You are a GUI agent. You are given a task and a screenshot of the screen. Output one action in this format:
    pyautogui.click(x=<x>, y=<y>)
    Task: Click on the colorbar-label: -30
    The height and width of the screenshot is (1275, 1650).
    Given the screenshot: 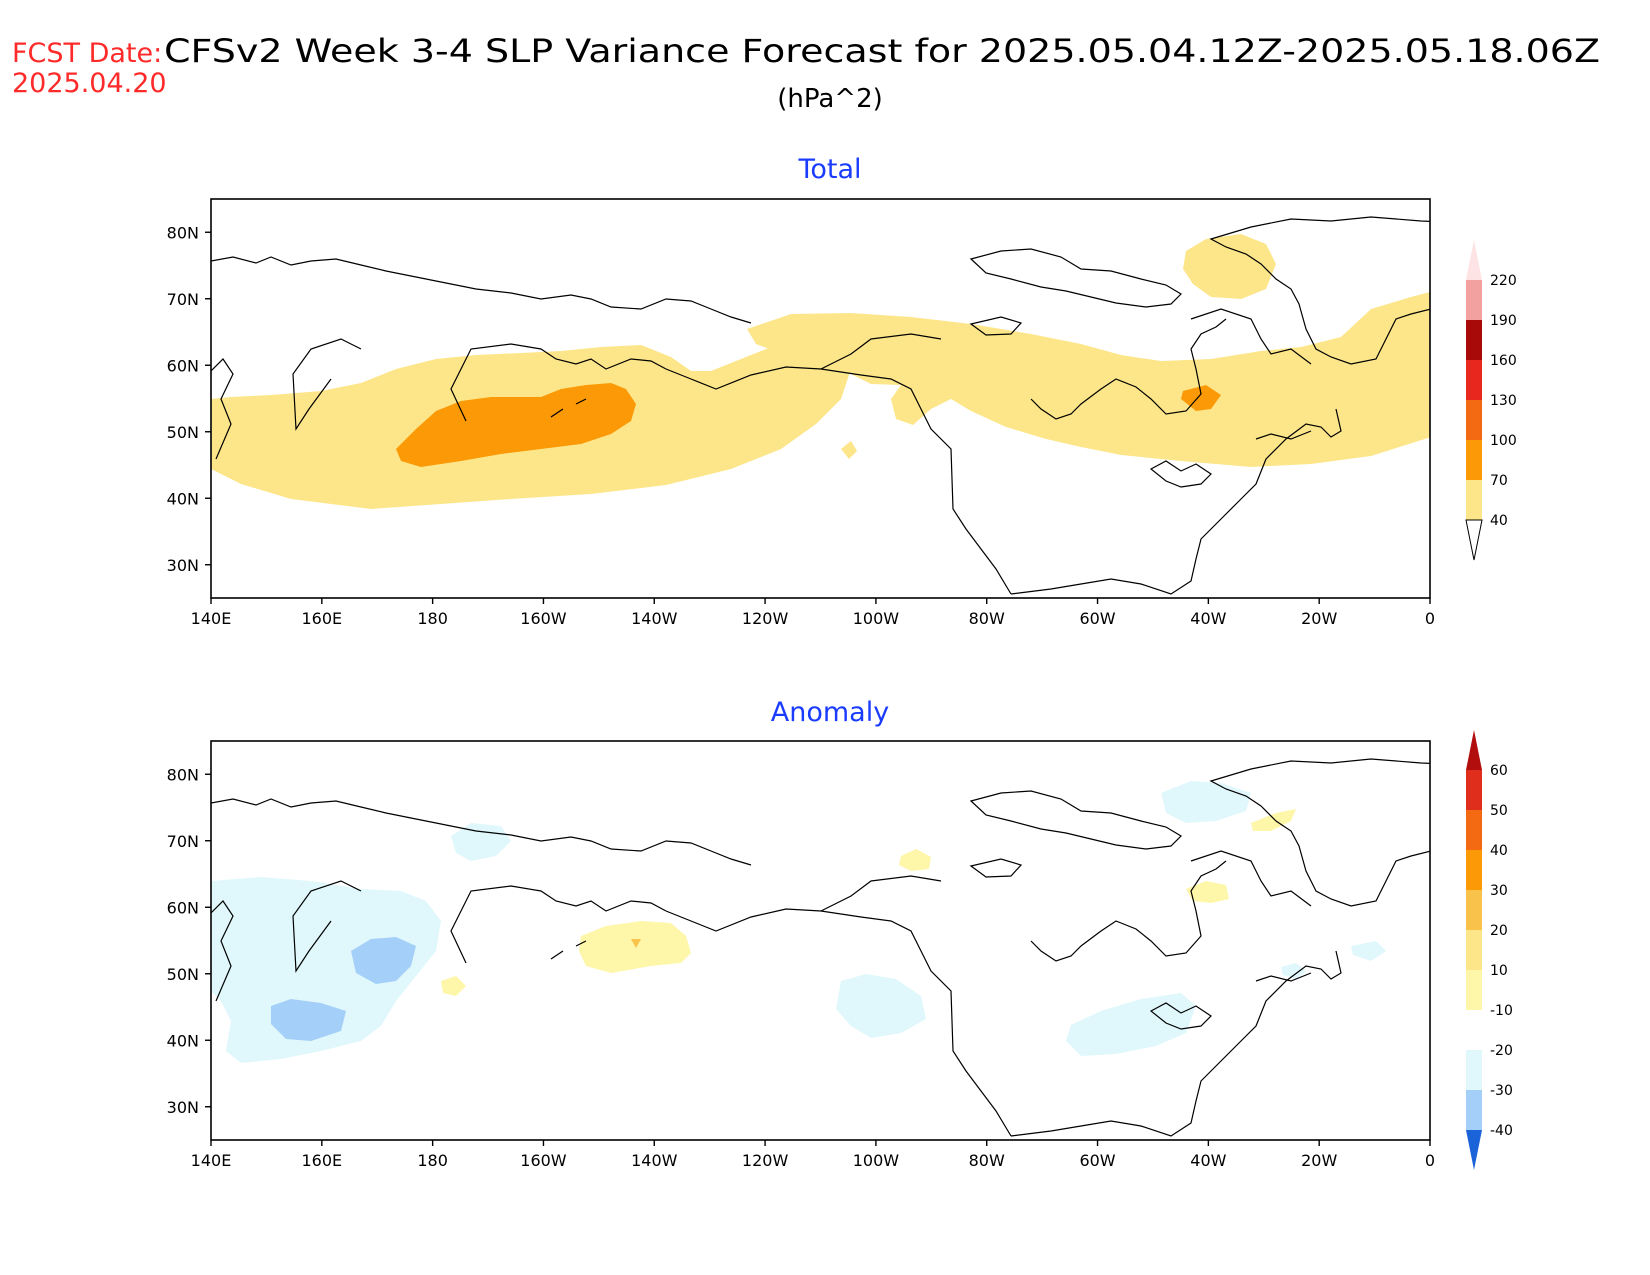 What is the action you would take?
    pyautogui.click(x=1501, y=1091)
    